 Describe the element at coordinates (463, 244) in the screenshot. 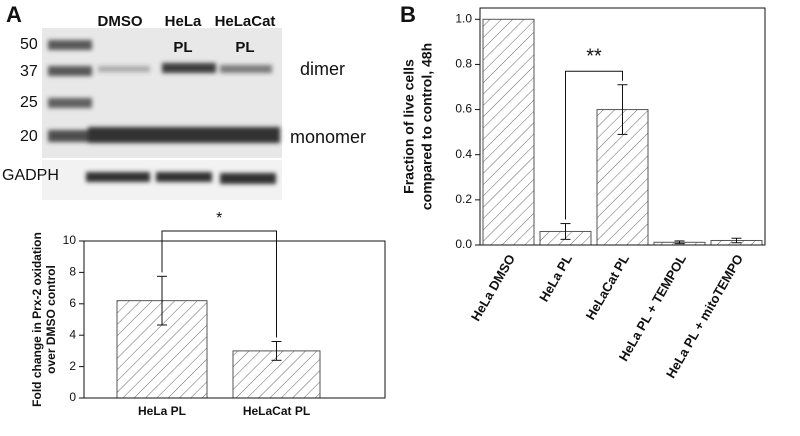

I see `y-tick-label: 0.0` at that location.